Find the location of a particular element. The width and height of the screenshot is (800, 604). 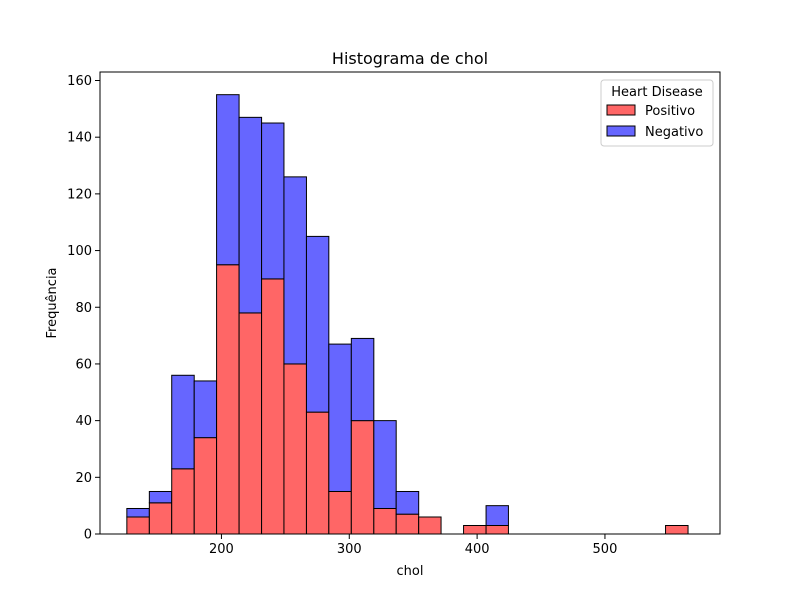

legend: Heart Disease Positivo Negativo is located at coordinates (657, 113).